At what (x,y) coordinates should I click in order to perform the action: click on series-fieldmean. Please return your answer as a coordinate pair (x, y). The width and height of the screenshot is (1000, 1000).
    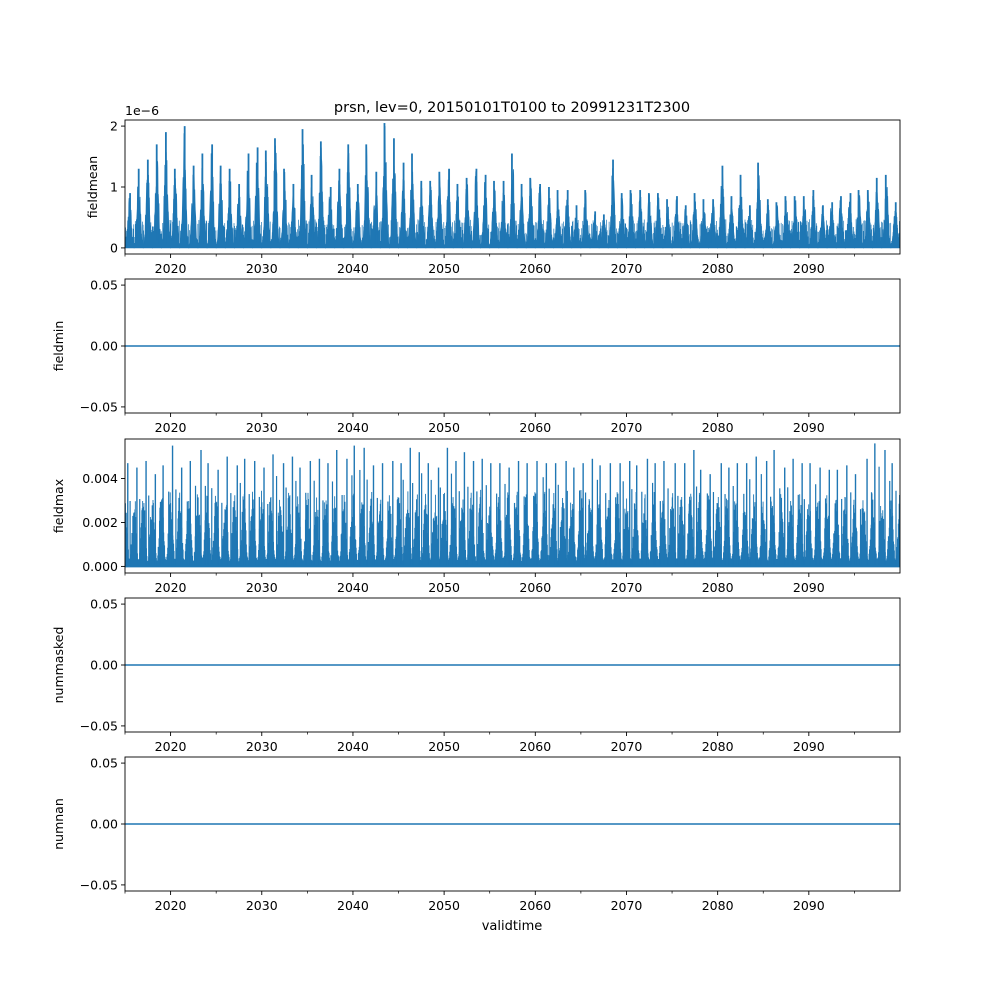
    Looking at the image, I should click on (512, 186).